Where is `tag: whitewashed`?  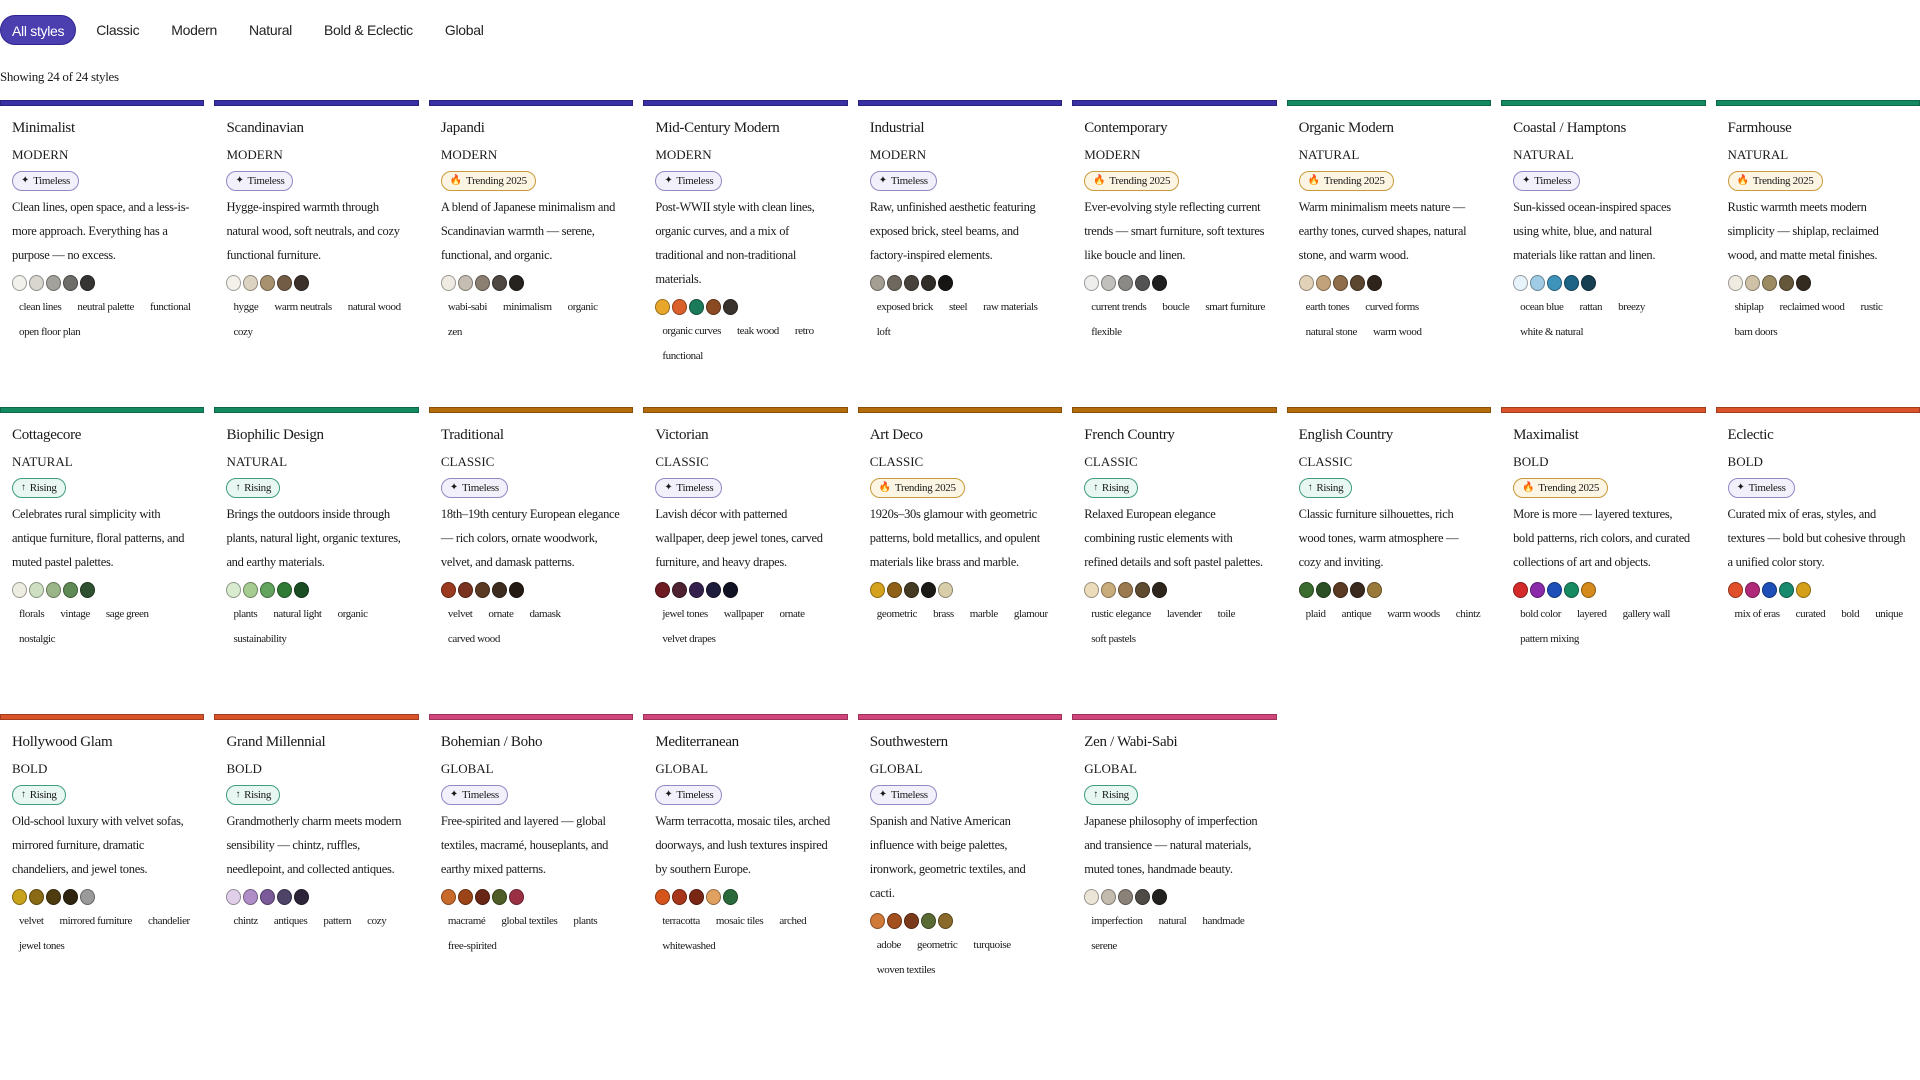 tag: whitewashed is located at coordinates (689, 945).